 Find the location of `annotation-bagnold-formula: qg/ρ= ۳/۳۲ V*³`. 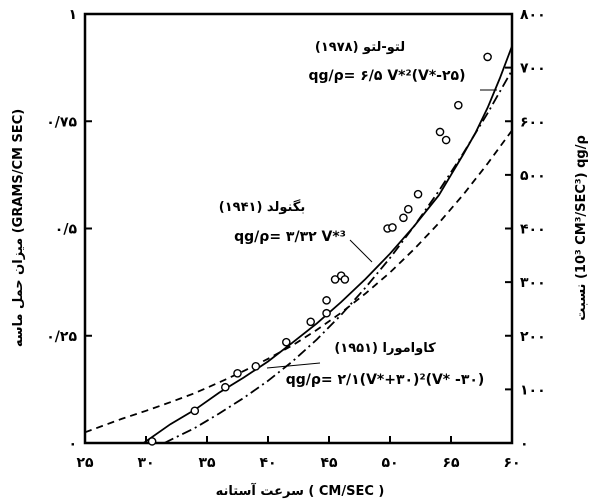

annotation-bagnold-formula: qg/ρ= ۳/۳۲ V*³ is located at coordinates (290, 237).